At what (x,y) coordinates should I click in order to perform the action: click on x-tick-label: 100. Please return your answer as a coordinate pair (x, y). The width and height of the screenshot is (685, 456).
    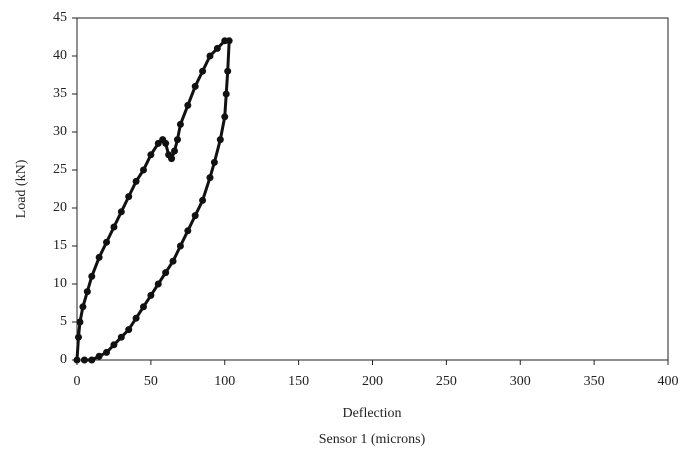
    Looking at the image, I should click on (224, 381).